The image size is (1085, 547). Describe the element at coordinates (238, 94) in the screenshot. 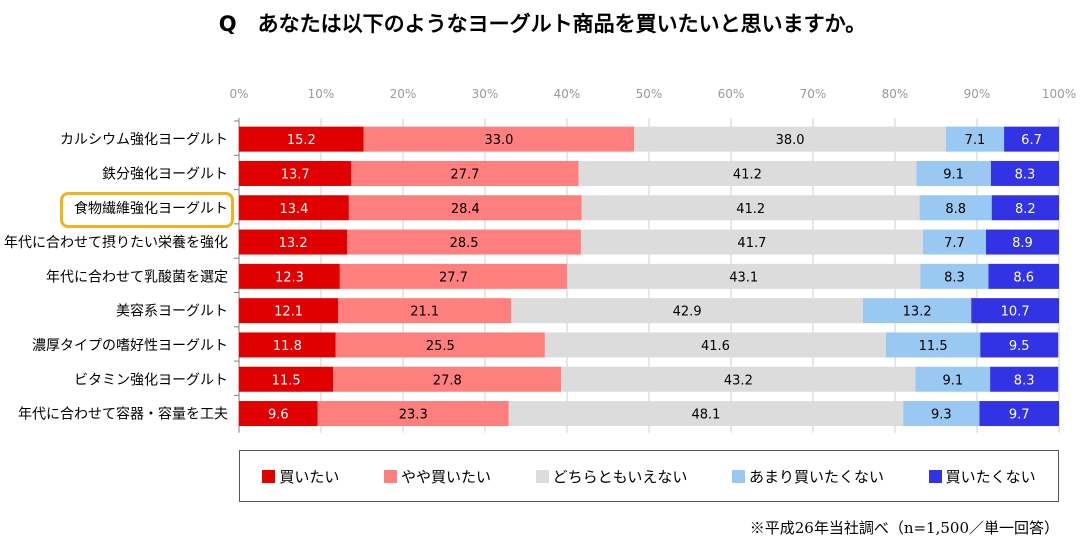

I see `x-tick-label: 0%` at that location.